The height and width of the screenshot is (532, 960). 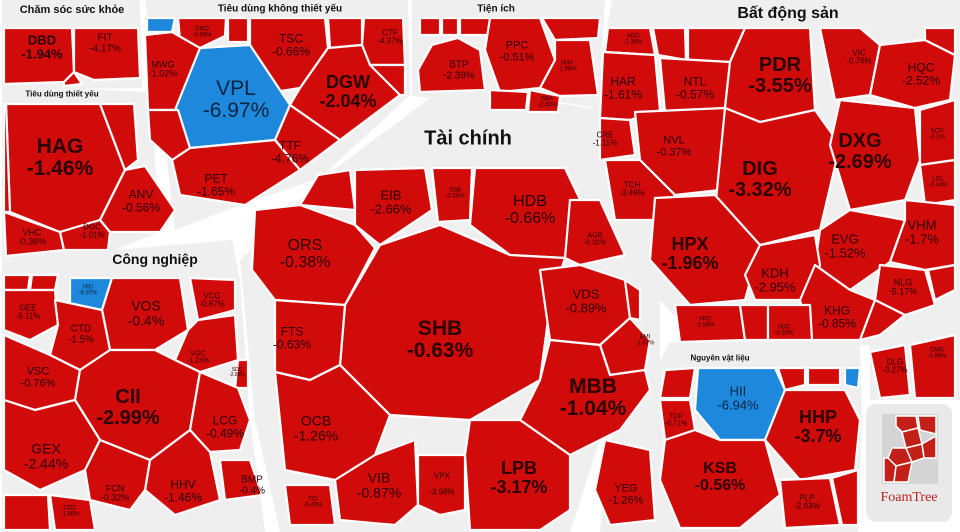 What do you see at coordinates (313, 255) in the screenshot?
I see `cell-ORS` at bounding box center [313, 255].